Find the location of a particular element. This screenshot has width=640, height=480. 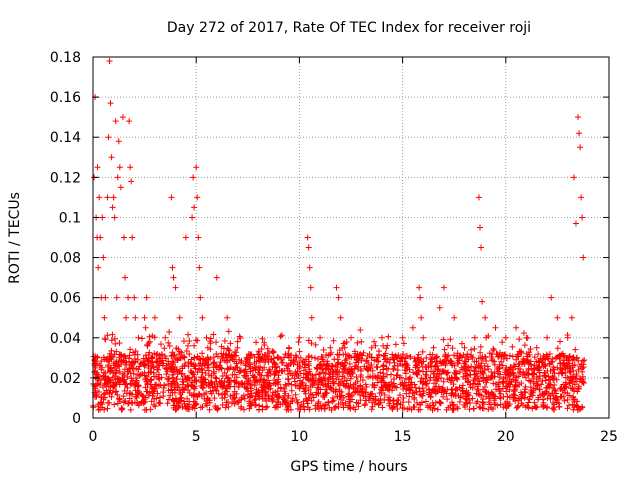

x-tick-label: 15 is located at coordinates (403, 437).